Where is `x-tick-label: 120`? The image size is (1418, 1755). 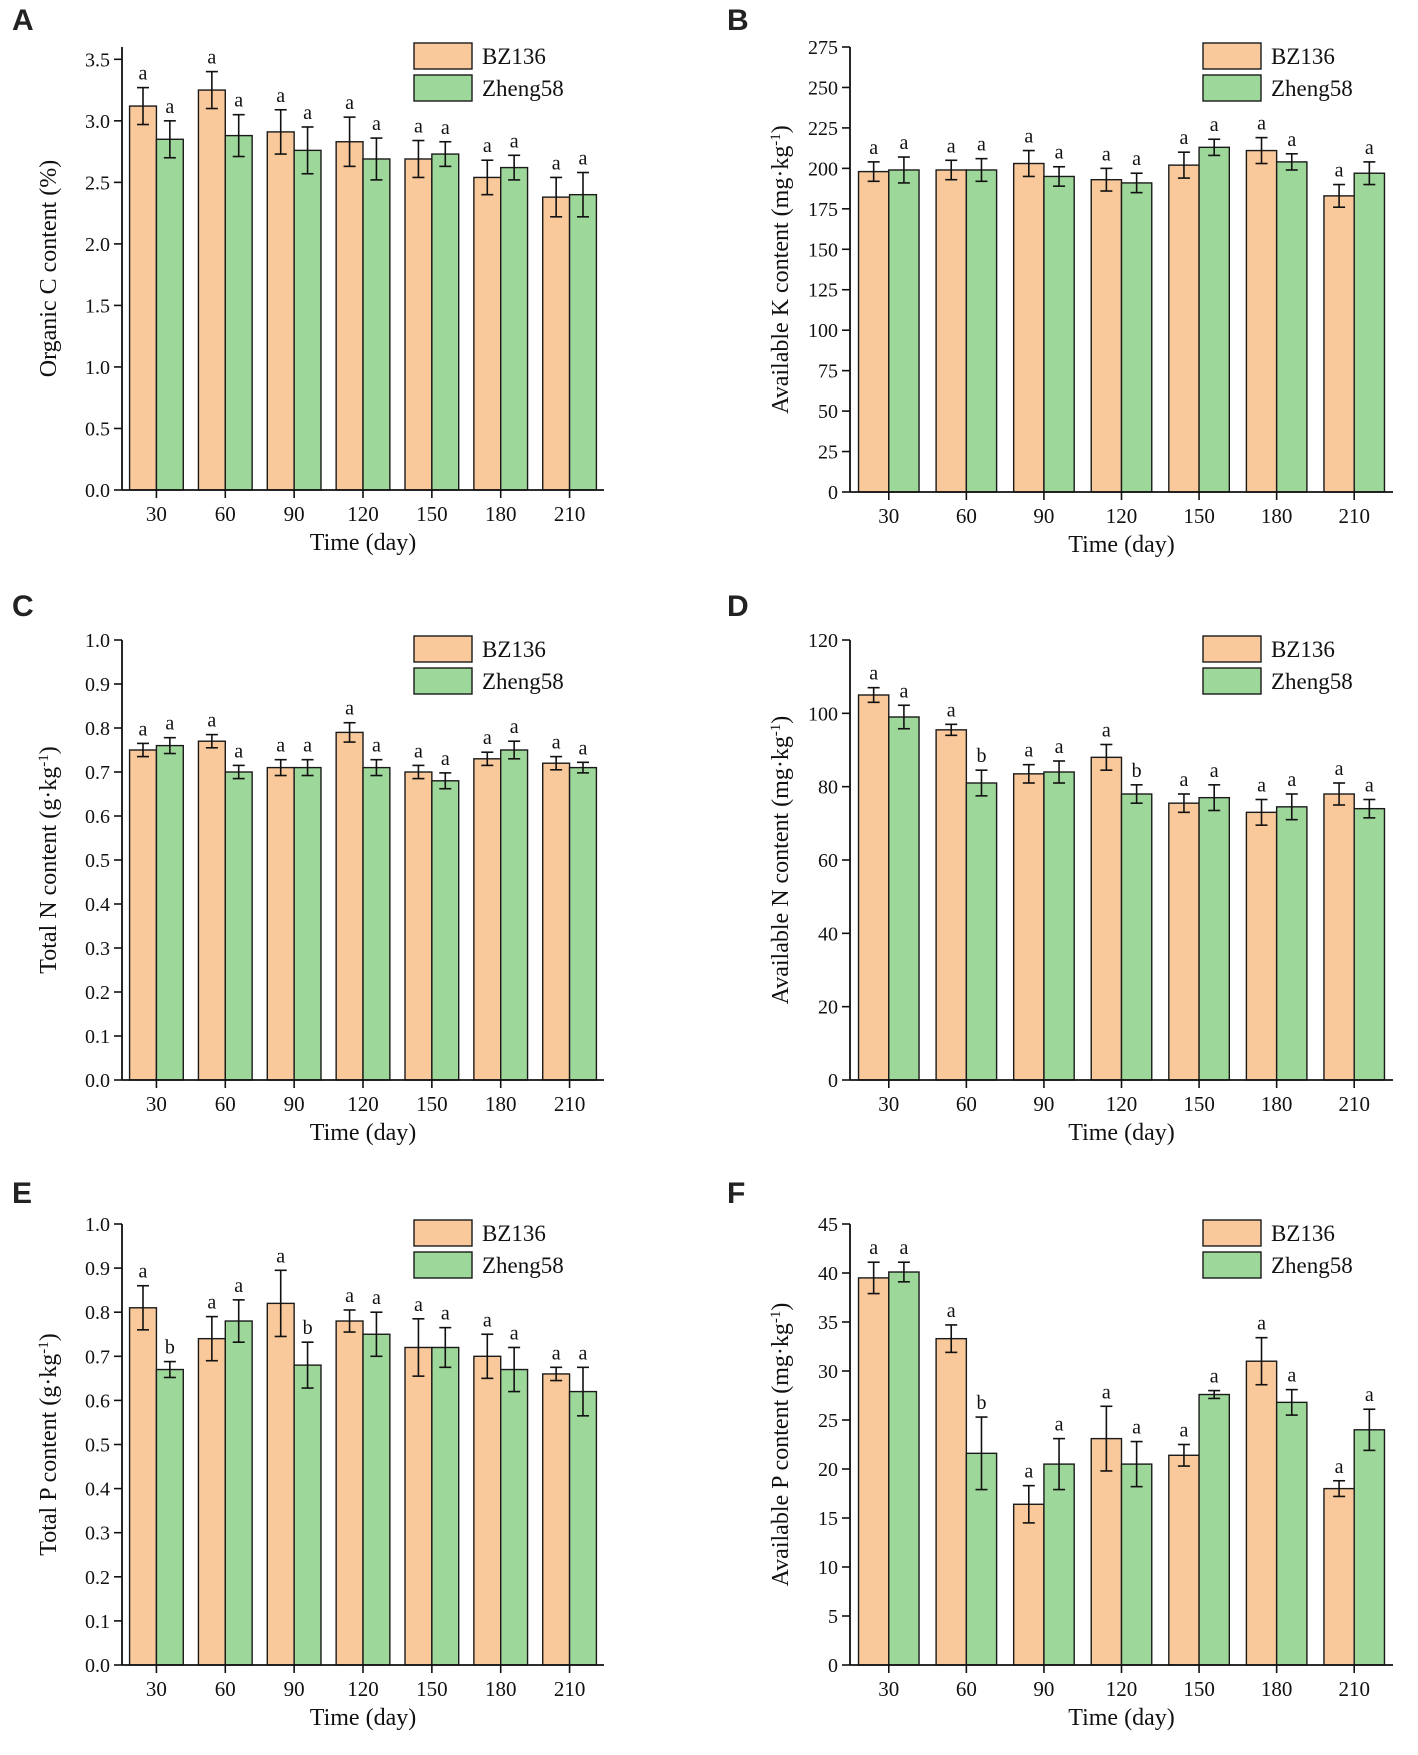 x-tick-label: 120 is located at coordinates (1122, 1689).